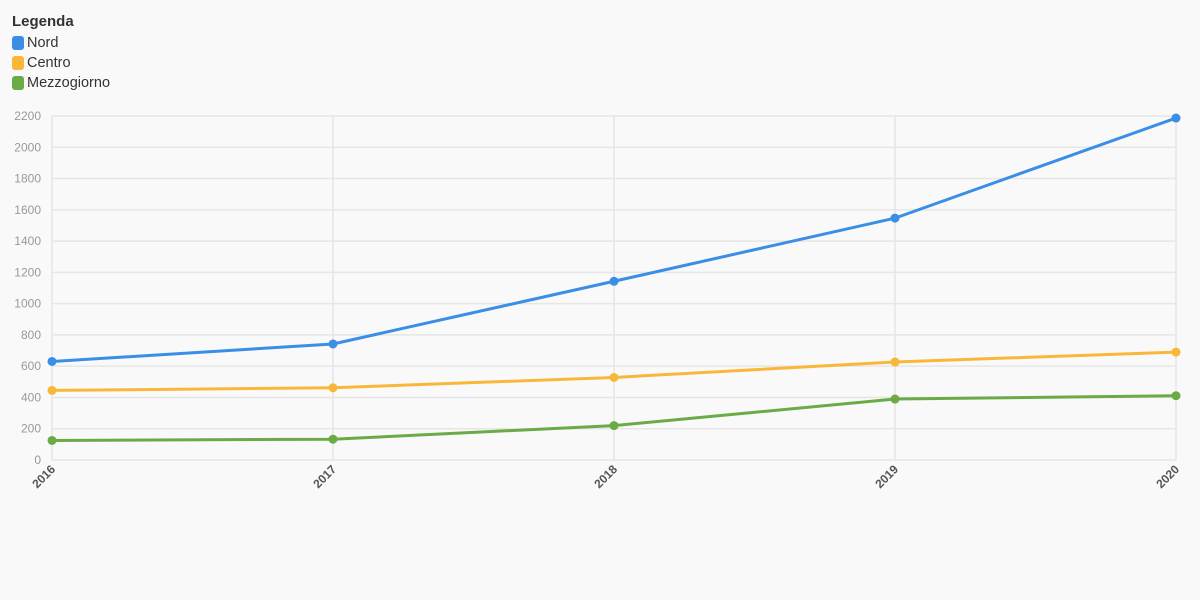 This screenshot has height=600, width=1200. Describe the element at coordinates (31, 366) in the screenshot. I see `y-tick-label: 600` at that location.